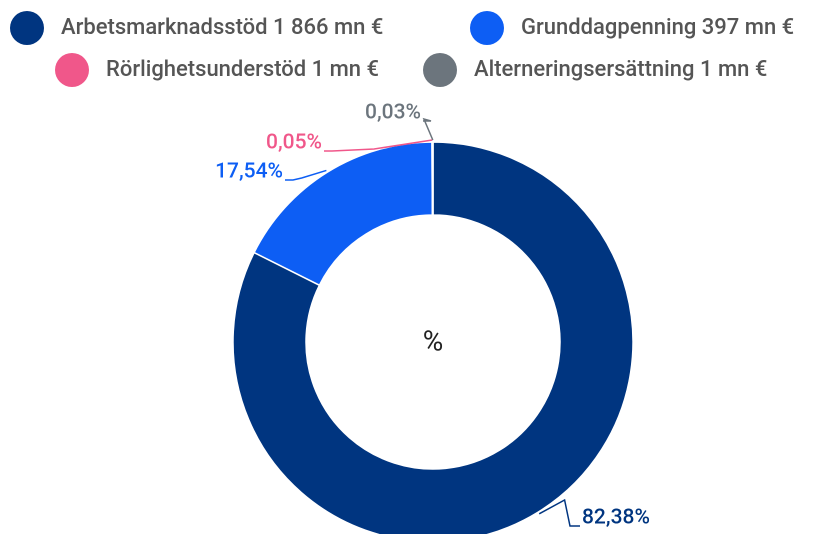 The height and width of the screenshot is (534, 840). What do you see at coordinates (242, 69) in the screenshot?
I see `legend-label: Rörlighetsunderstöd 1 mn €` at bounding box center [242, 69].